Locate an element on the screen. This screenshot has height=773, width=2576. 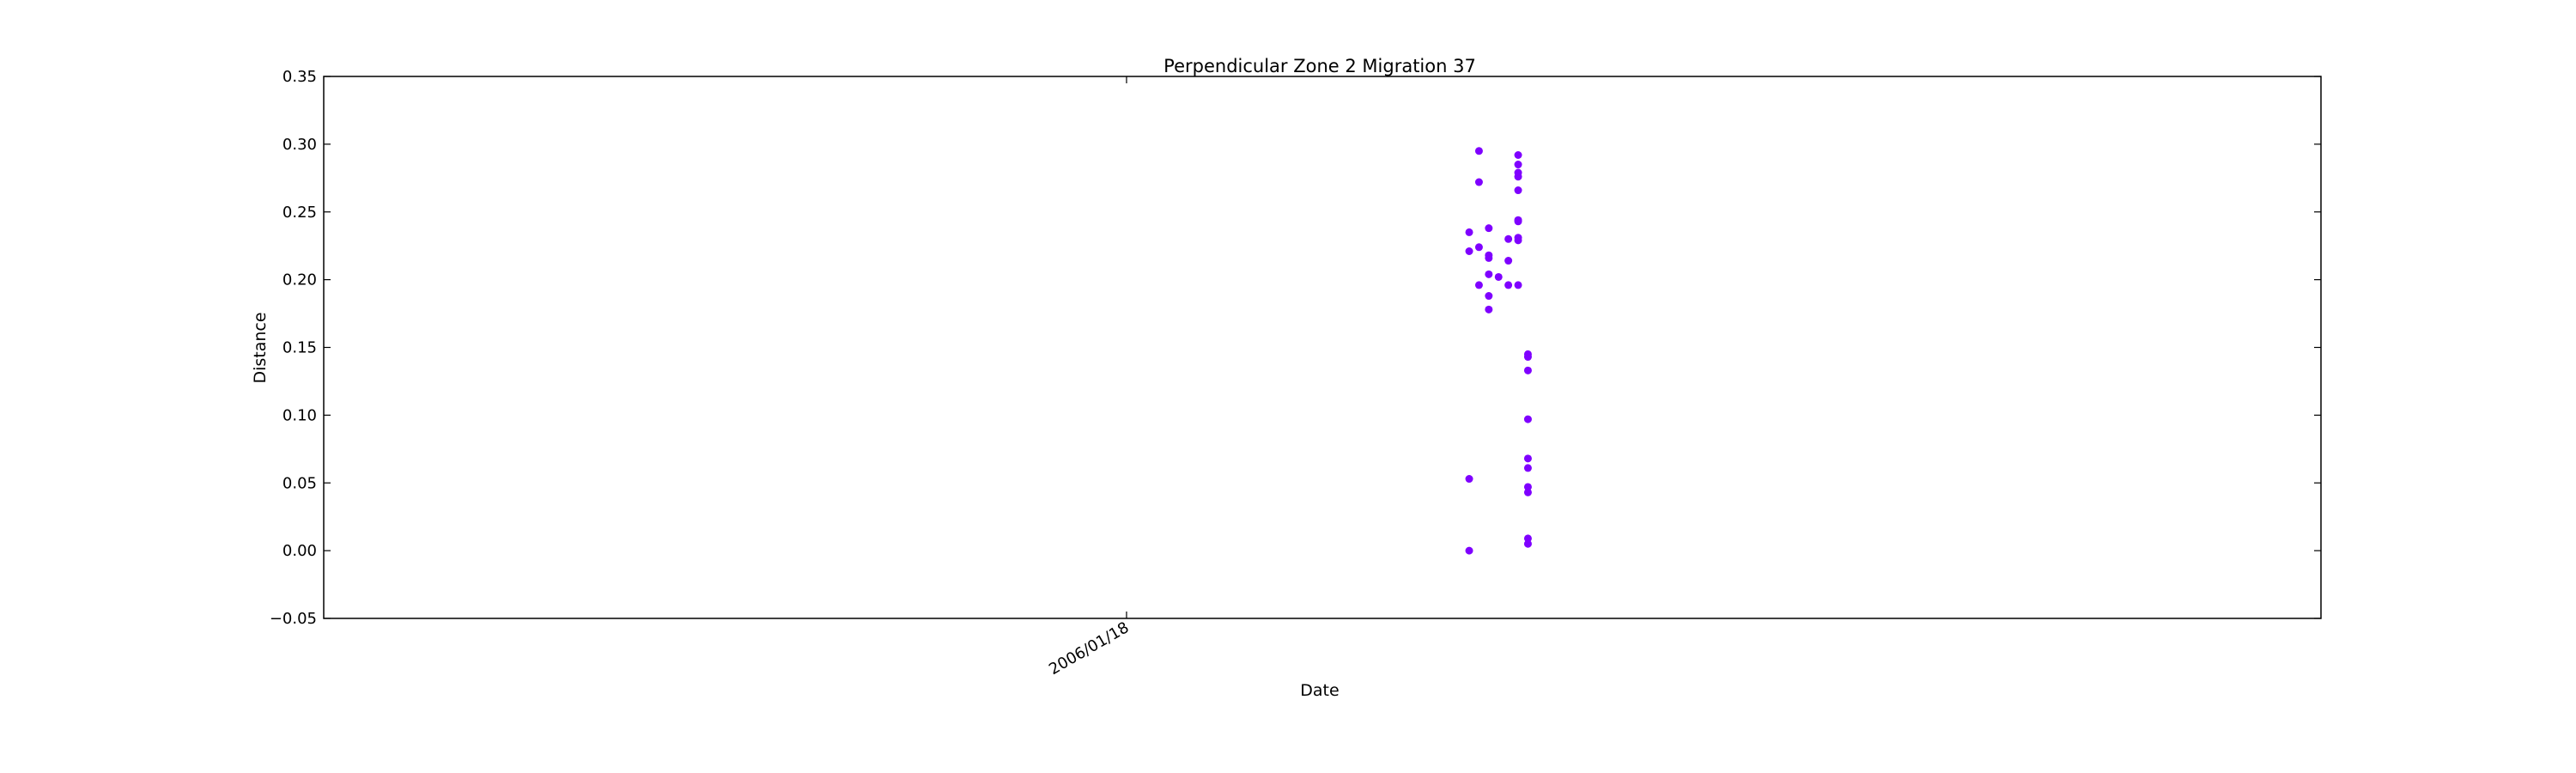
y-tick-label: 0.30 is located at coordinates (300, 145).